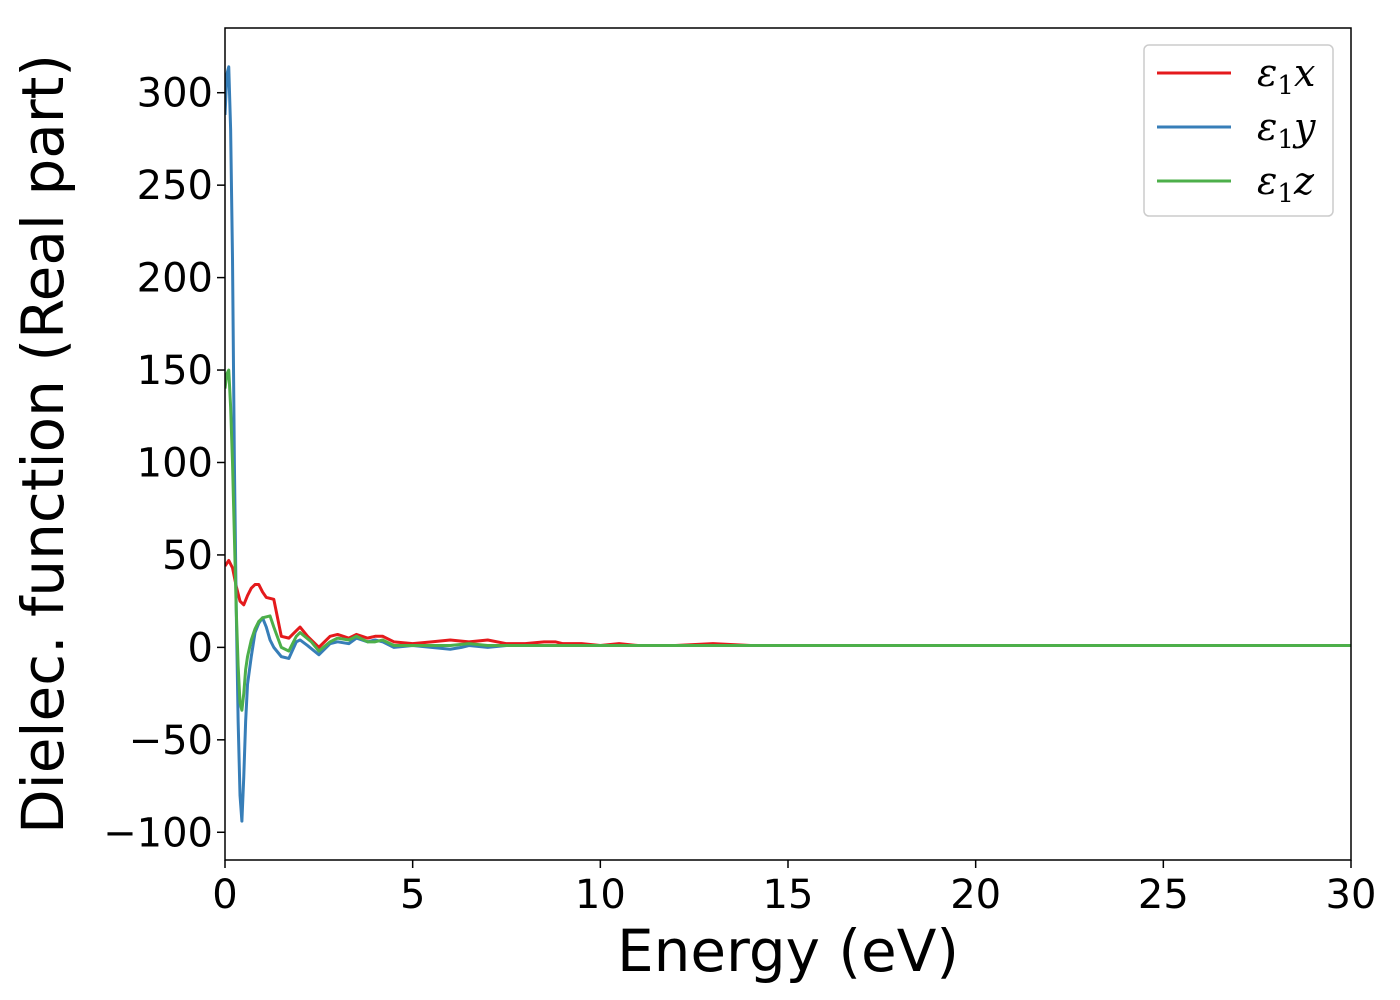 This screenshot has height=1000, width=1400. I want to click on legend-label-y: ε1y, so click(1286, 130).